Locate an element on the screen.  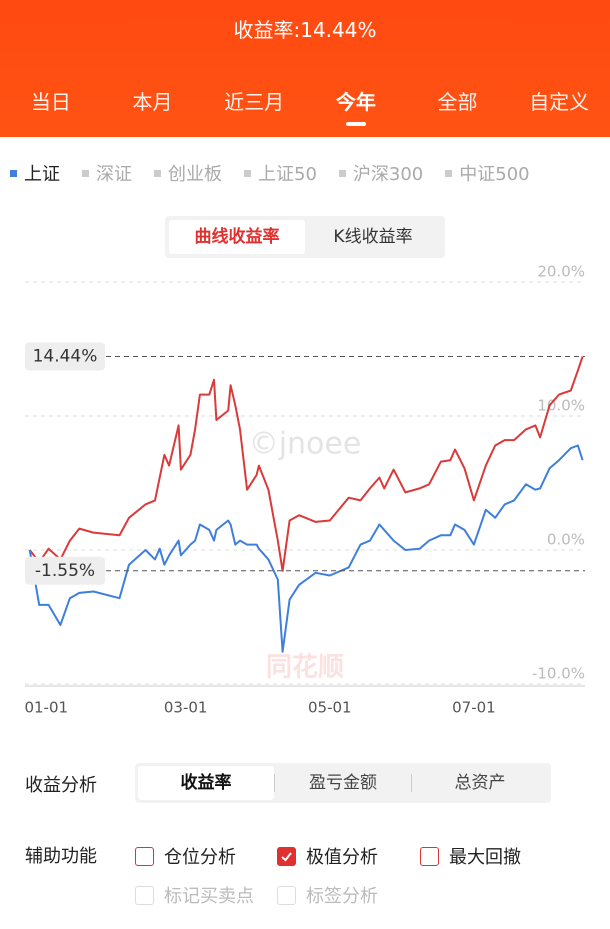
legend-label: 上证 is located at coordinates (42, 174).